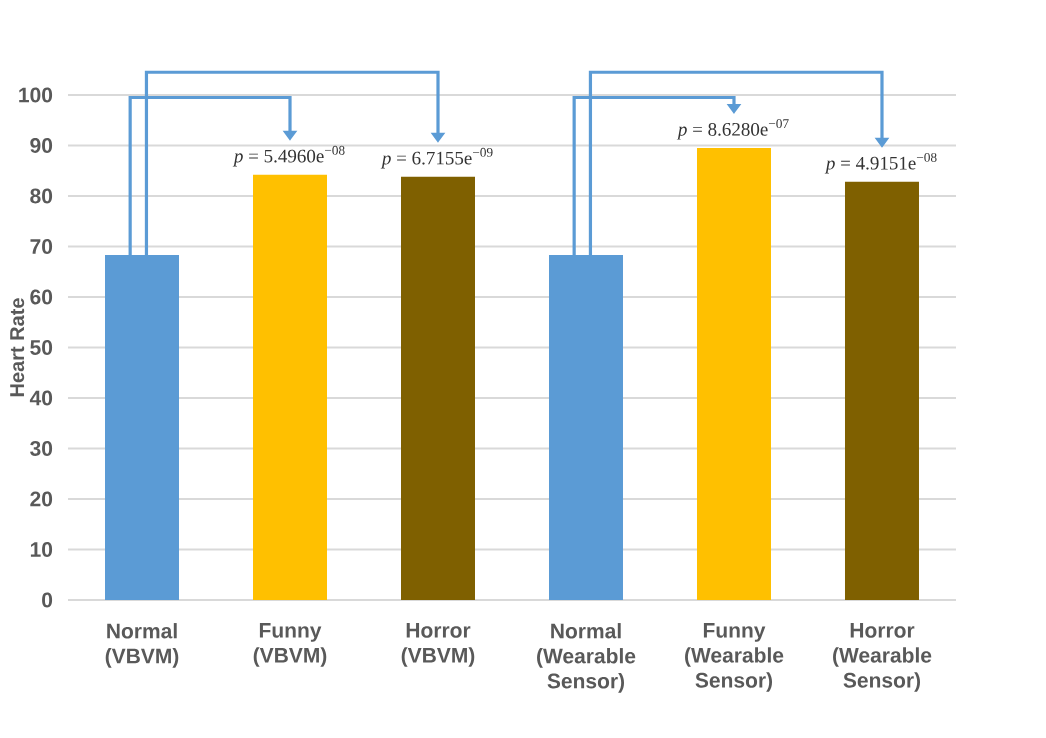  Describe the element at coordinates (290, 645) in the screenshot. I see `x-tick-label: Funny (VBVM)` at that location.